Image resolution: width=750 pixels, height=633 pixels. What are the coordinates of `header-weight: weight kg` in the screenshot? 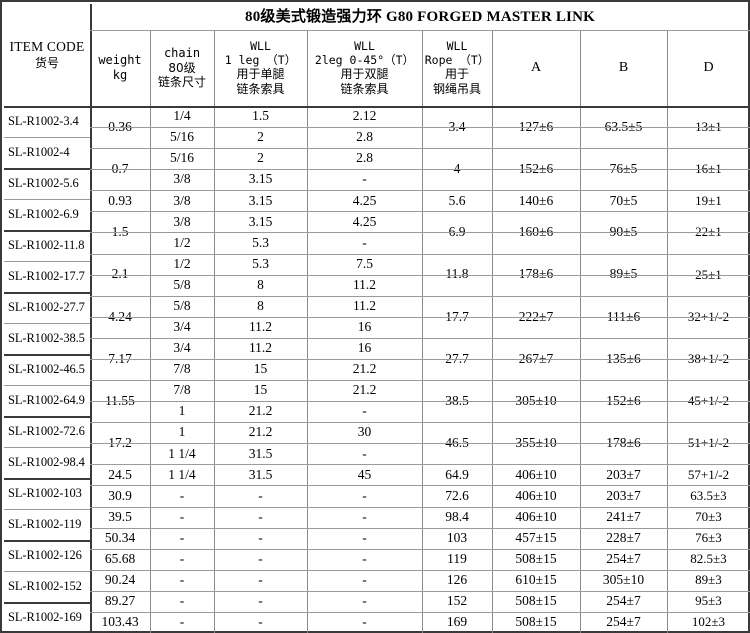 It's located at (120, 68).